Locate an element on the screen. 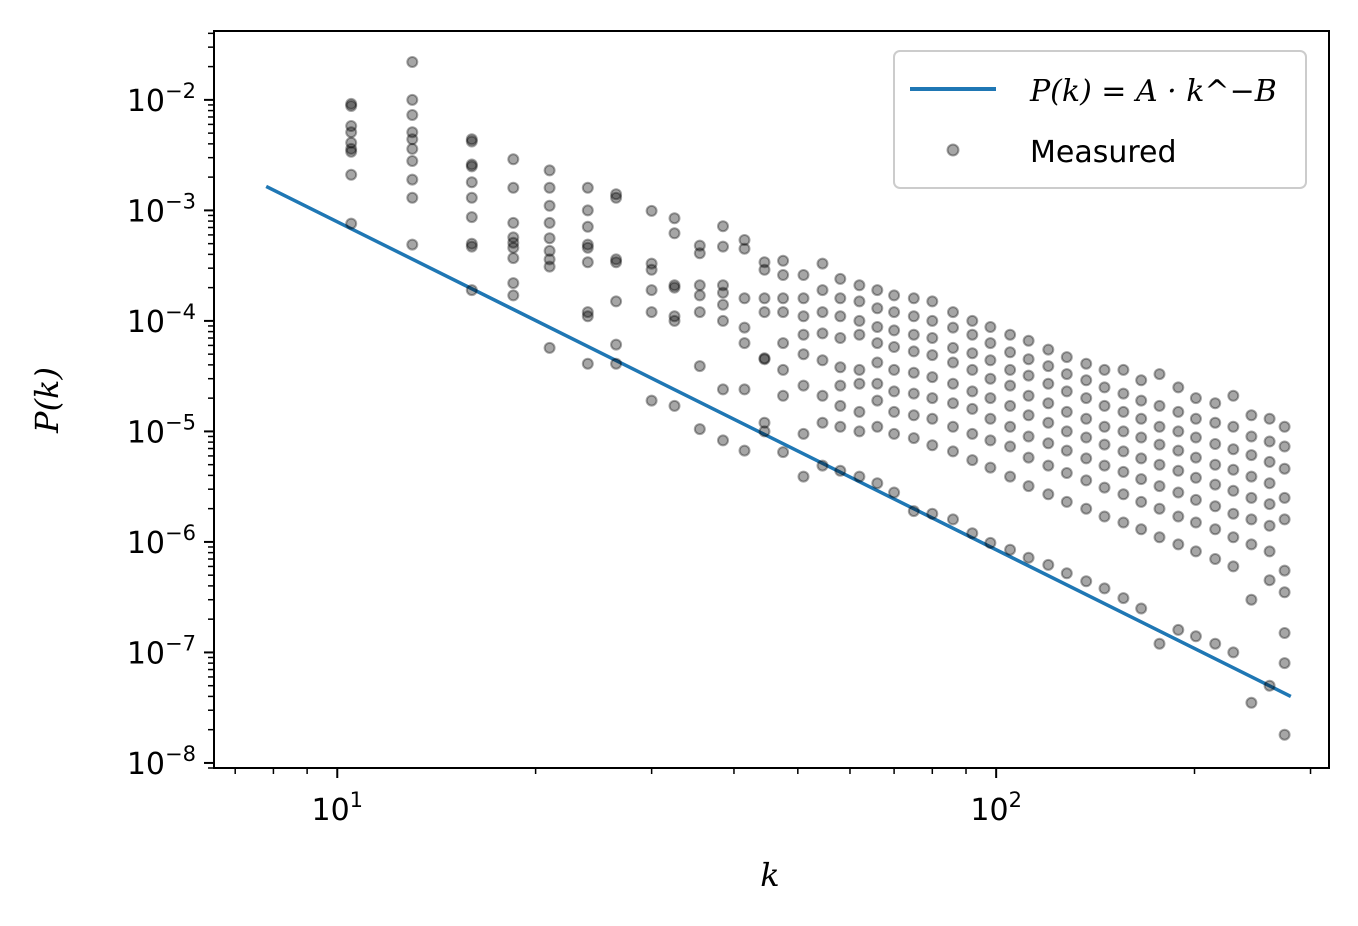 This screenshot has width=1358, height=926. y-tick-label: 10−5 is located at coordinates (161, 430).